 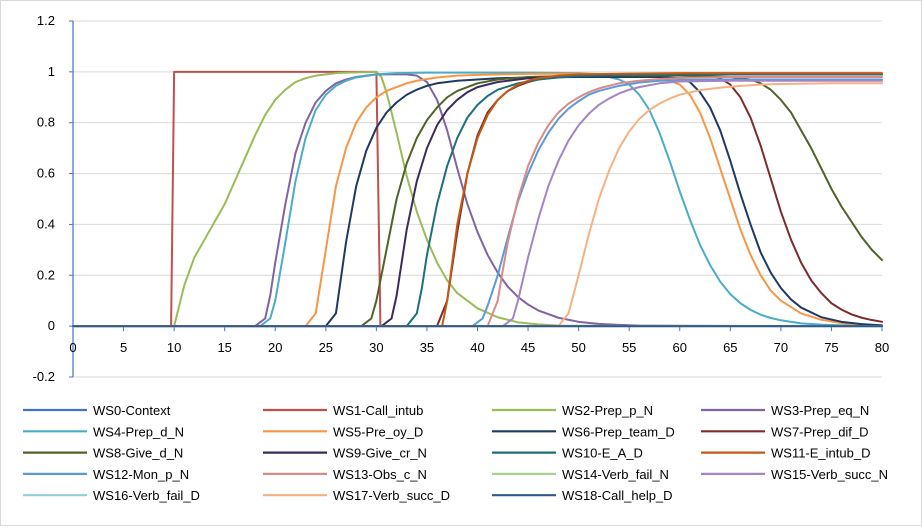 What do you see at coordinates (378, 431) in the screenshot?
I see `legend-label: WS5-Pre_oy_D` at bounding box center [378, 431].